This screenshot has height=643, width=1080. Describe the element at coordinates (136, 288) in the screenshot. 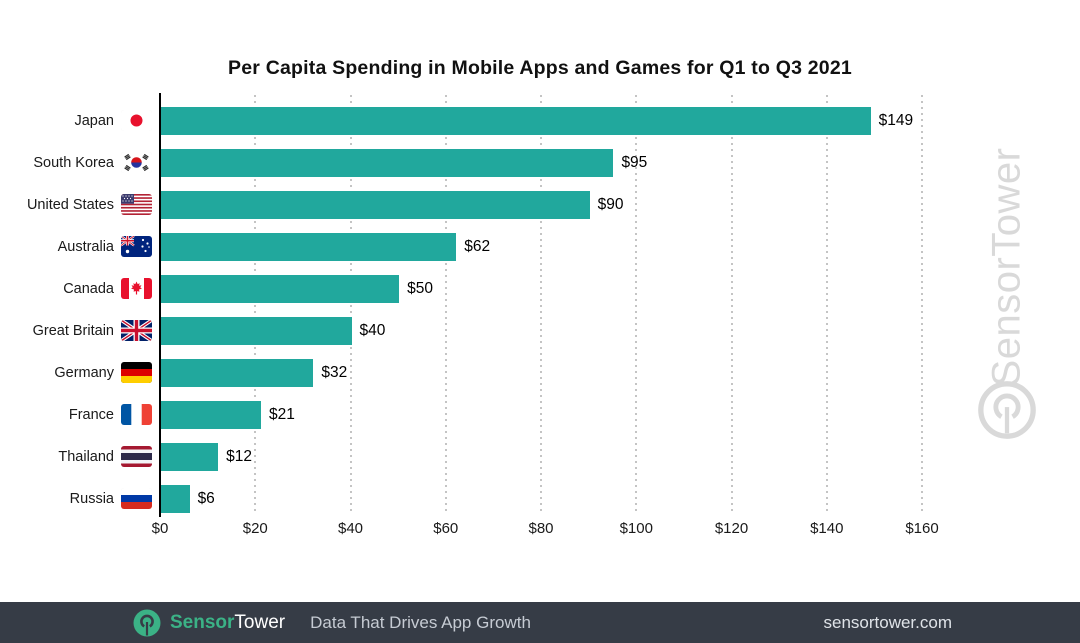

I see `ca-flag-icon` at that location.